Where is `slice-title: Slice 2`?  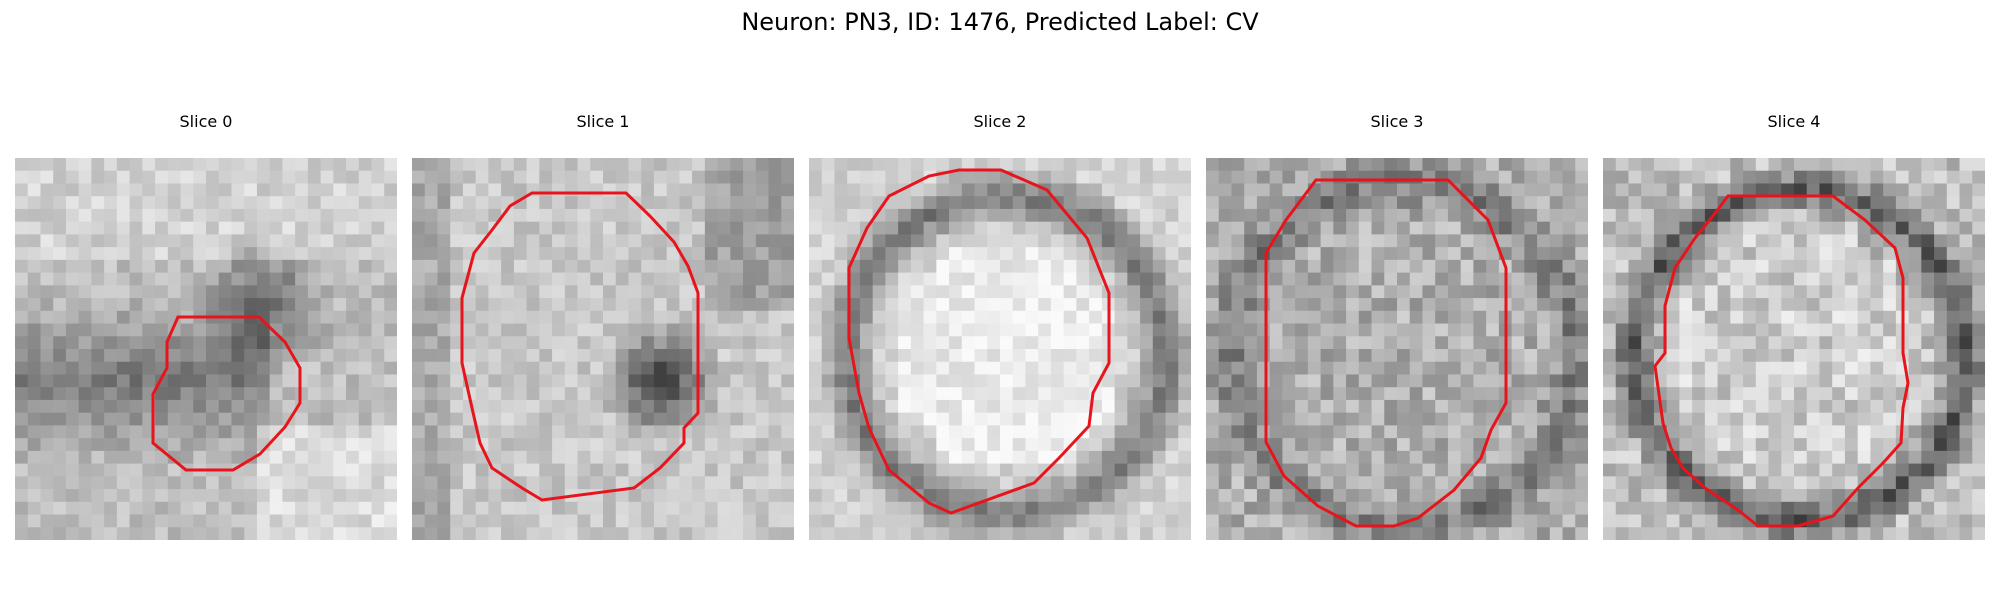
slice-title: Slice 2 is located at coordinates (1000, 121).